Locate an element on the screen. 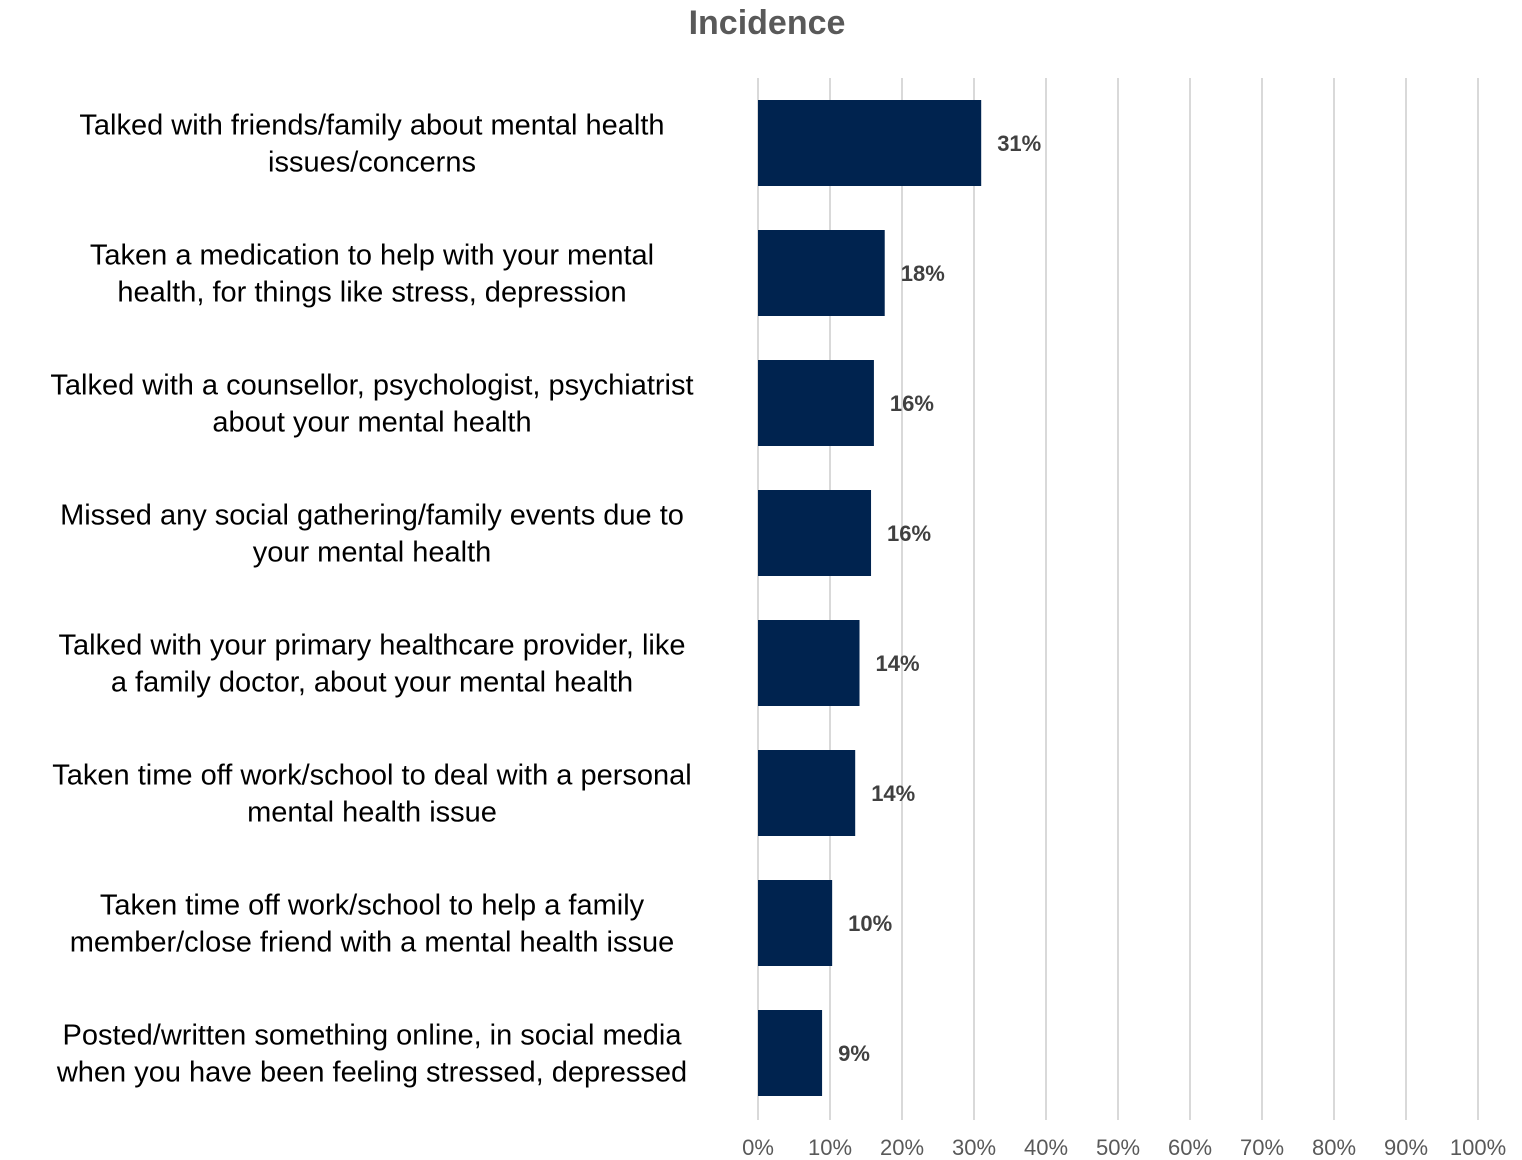 Image resolution: width=1522 pixels, height=1160 pixels. chart-title: Incidence is located at coordinates (767, 23).